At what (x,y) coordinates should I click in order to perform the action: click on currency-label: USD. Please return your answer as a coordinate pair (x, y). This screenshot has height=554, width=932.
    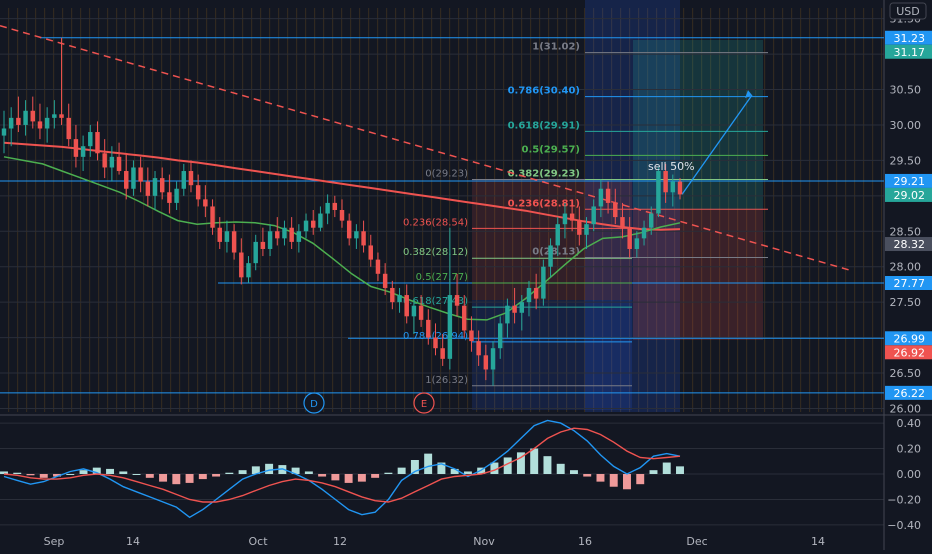
    Looking at the image, I should click on (908, 11).